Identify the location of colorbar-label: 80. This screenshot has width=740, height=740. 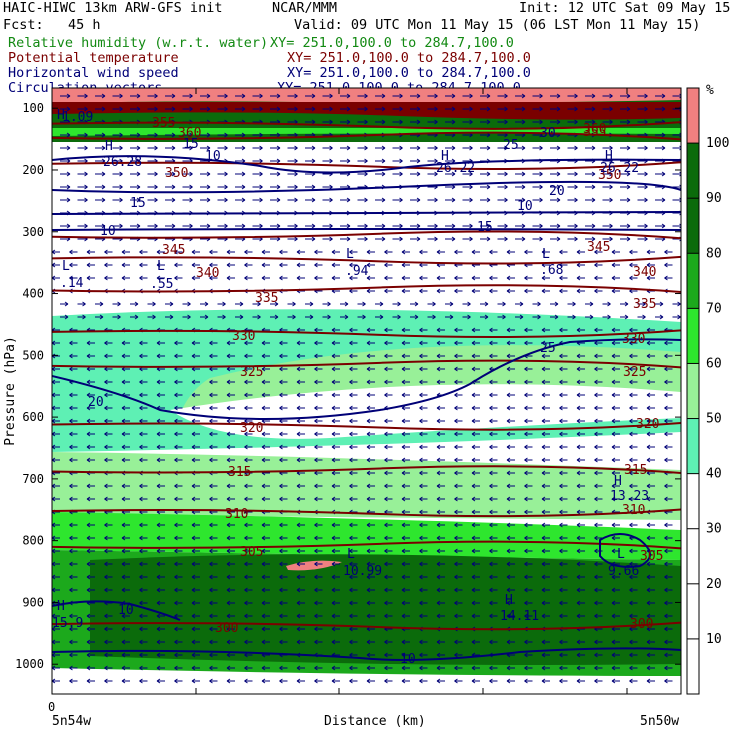
(714, 253).